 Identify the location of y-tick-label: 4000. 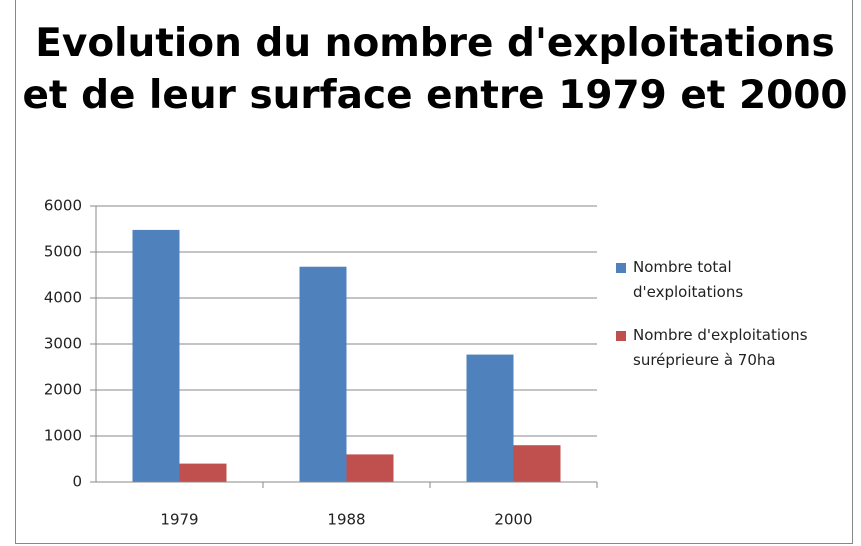
(63, 298).